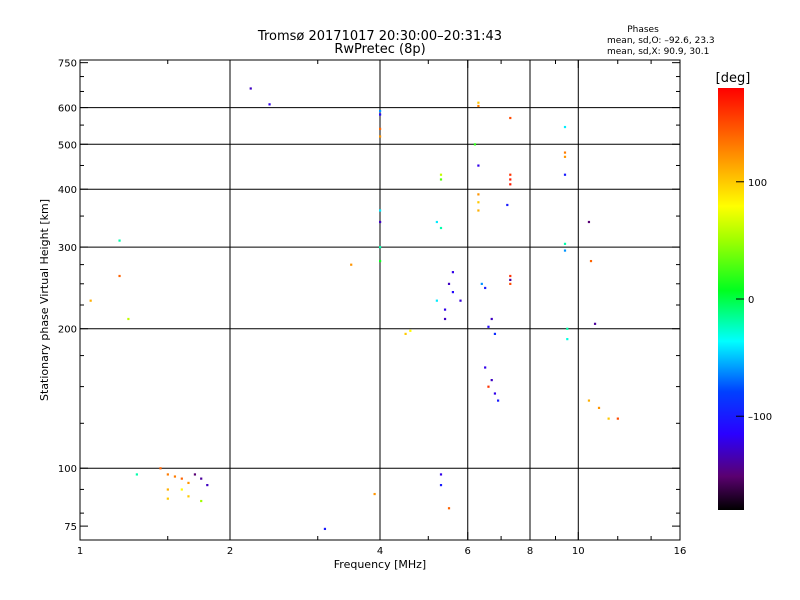 Image resolution: width=800 pixels, height=600 pixels. Describe the element at coordinates (67, 190) in the screenshot. I see `y-tick-label: 400` at that location.